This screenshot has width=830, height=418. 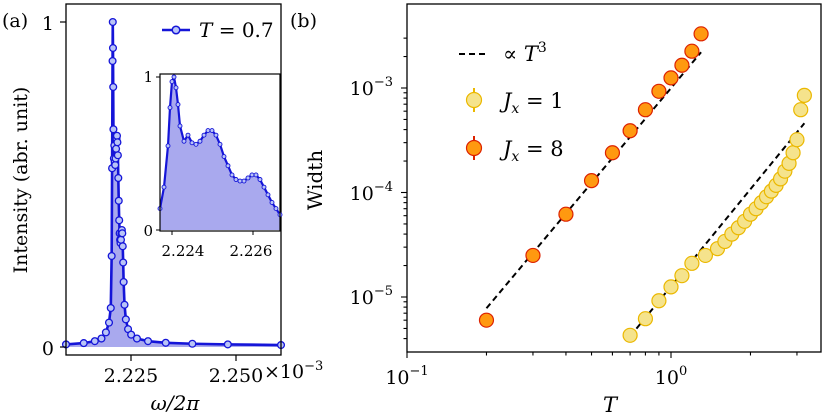 I want to click on panel-a-x-multiplier: ×10⁻³, so click(x=293, y=371).